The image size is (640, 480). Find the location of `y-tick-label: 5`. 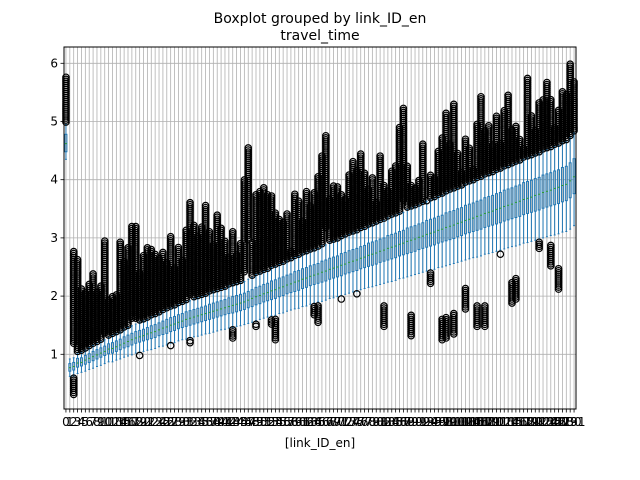

y-tick-label: 5 is located at coordinates (54, 121).